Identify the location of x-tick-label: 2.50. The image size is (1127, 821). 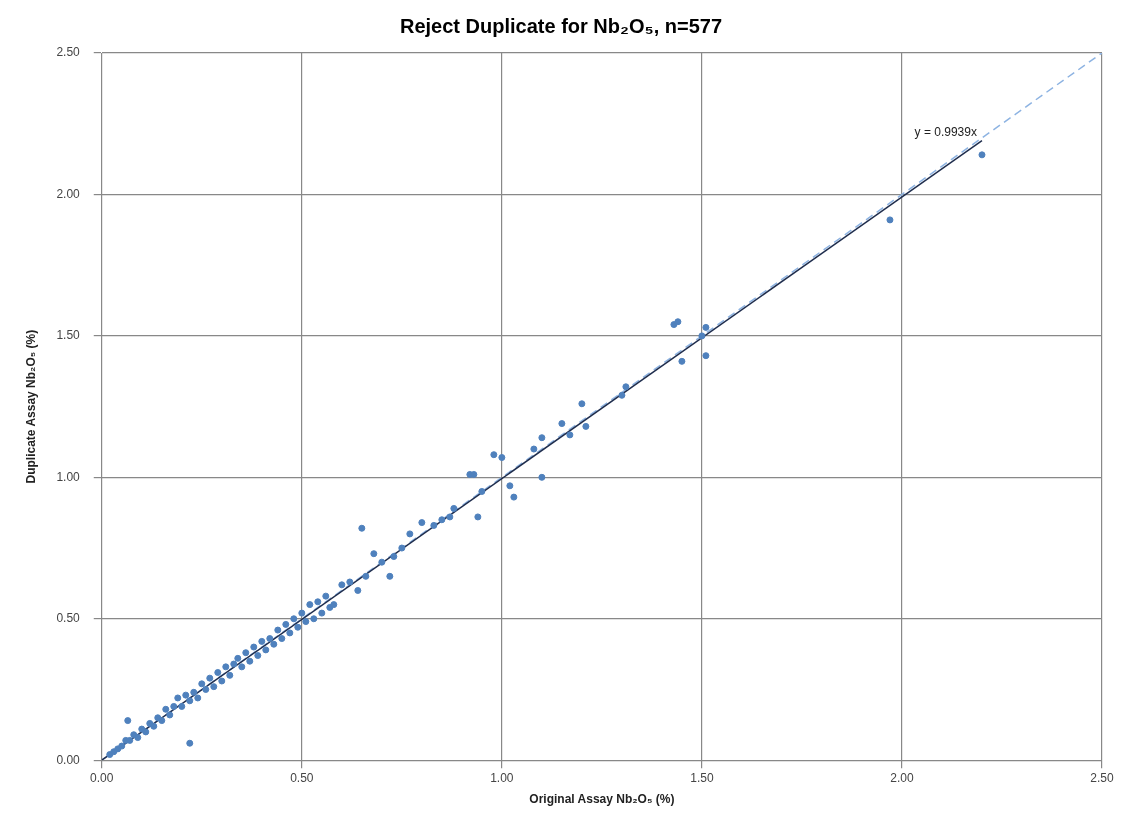
(1102, 777).